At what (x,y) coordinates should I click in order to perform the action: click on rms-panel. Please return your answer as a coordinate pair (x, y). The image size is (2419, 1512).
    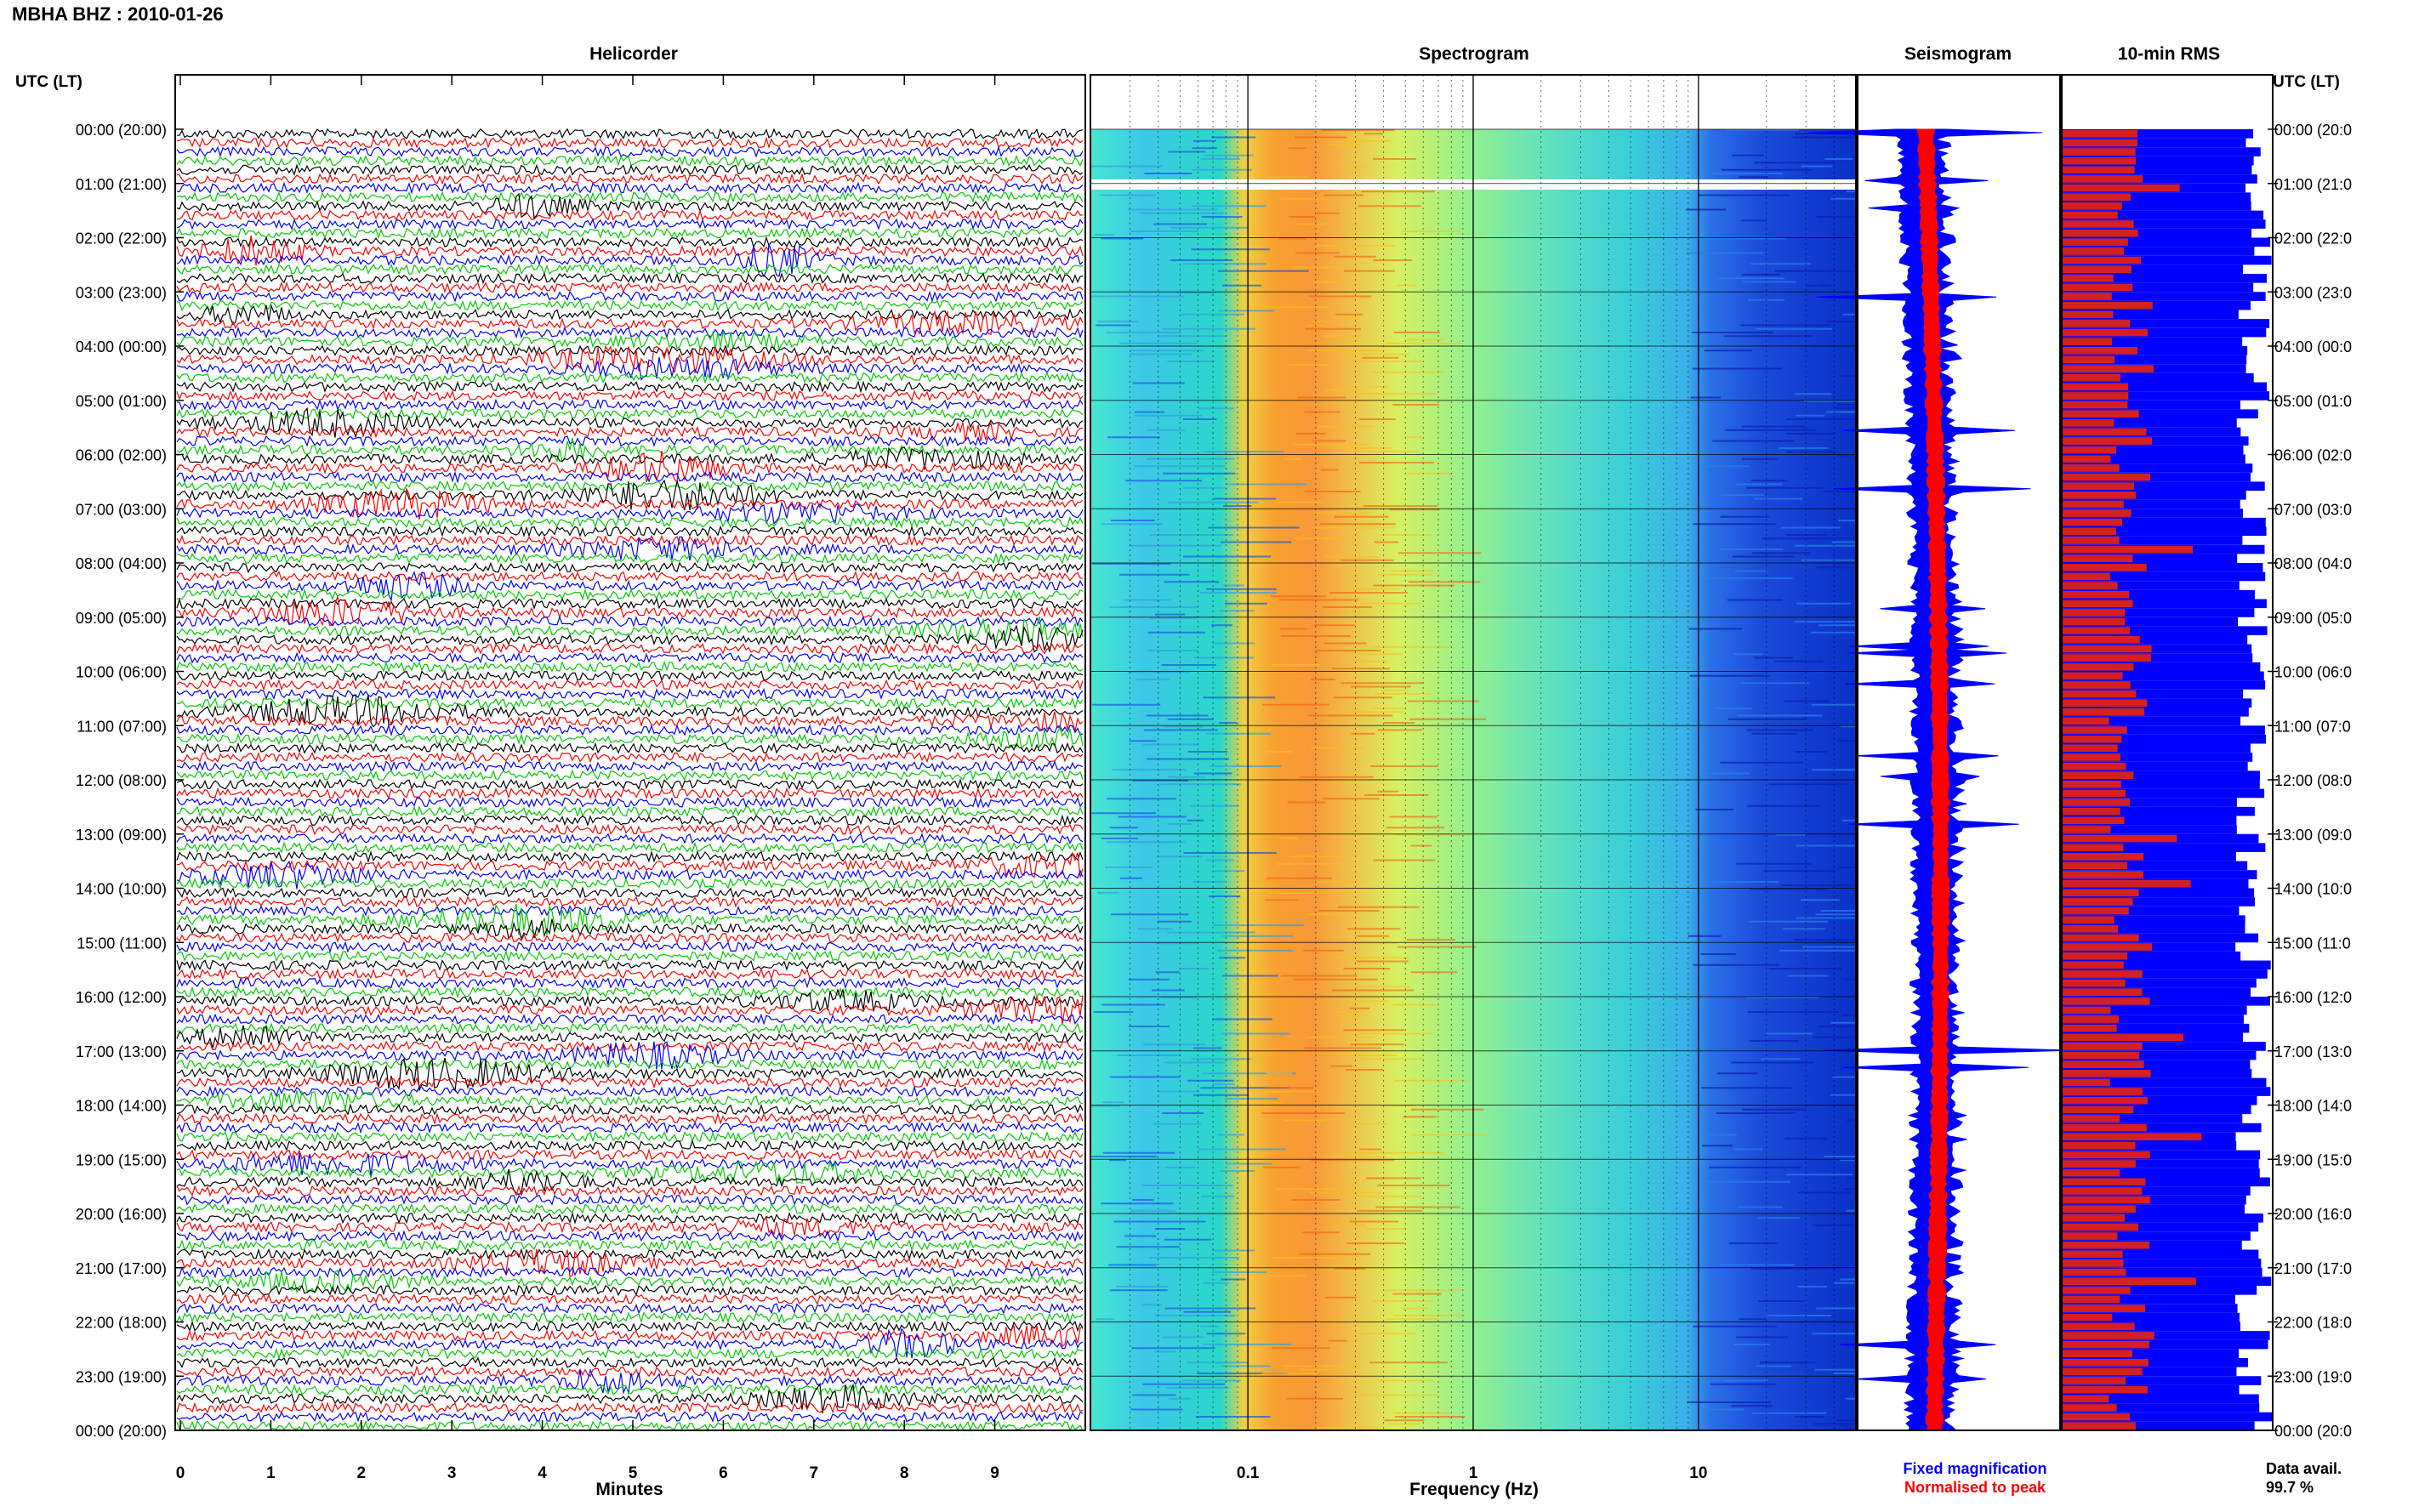
    Looking at the image, I should click on (2167, 779).